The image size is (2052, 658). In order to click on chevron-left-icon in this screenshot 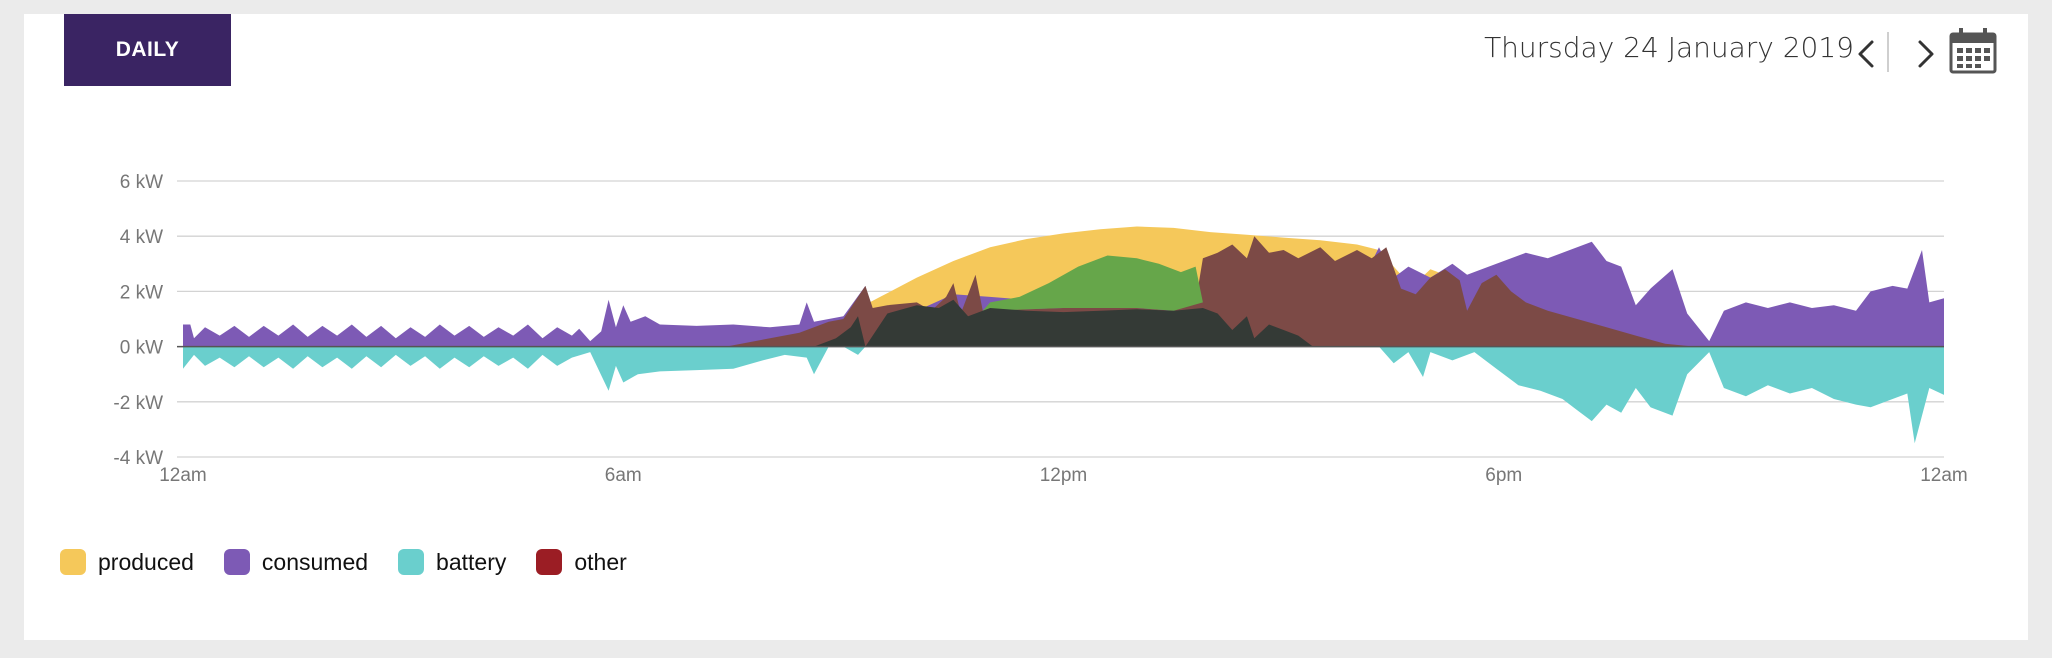, I will do `click(1866, 54)`.